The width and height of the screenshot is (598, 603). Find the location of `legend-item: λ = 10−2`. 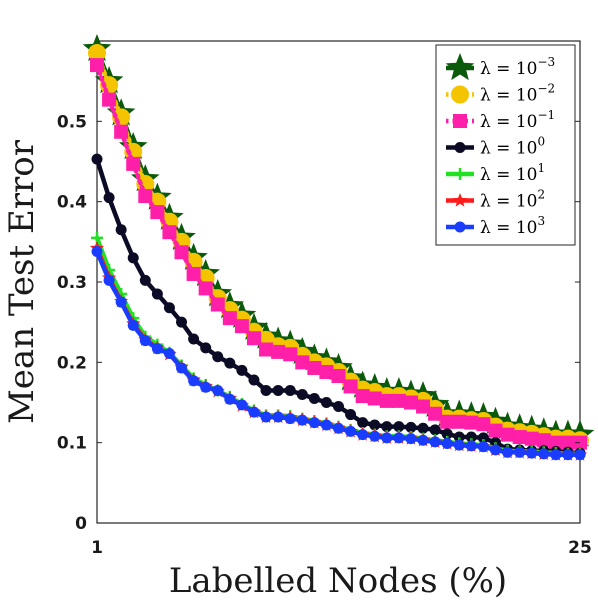

legend-item: λ = 10−2 is located at coordinates (500, 94).